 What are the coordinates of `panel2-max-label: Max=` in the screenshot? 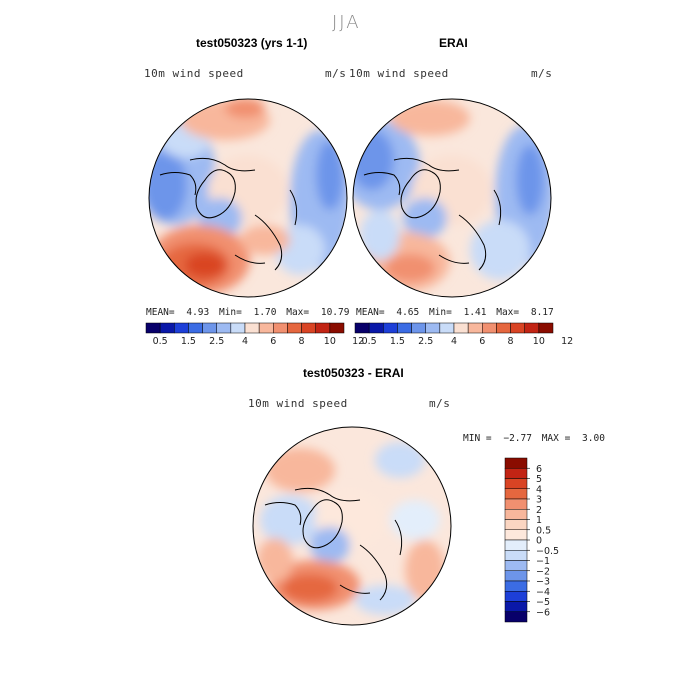 It's located at (508, 312).